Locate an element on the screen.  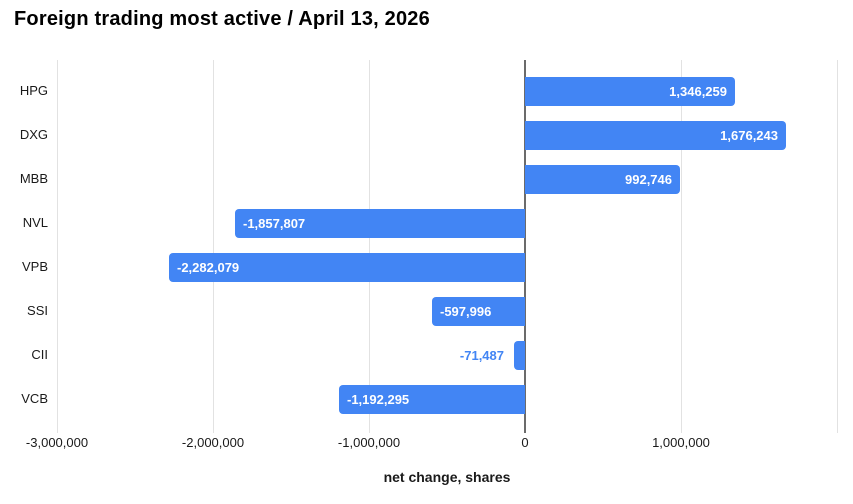
category-label-mbb: MBB is located at coordinates (33, 178).